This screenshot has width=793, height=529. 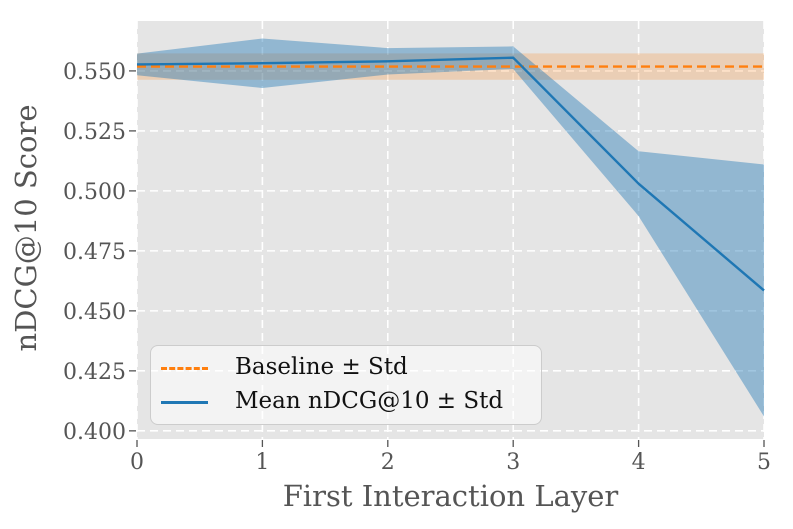 What do you see at coordinates (184, 402) in the screenshot?
I see `legend-mean-swatch` at bounding box center [184, 402].